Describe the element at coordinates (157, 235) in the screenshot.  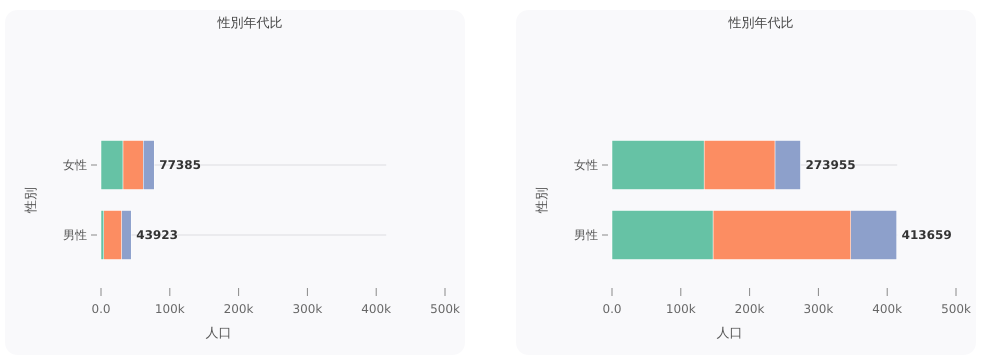
I see `total-label: 43923` at that location.